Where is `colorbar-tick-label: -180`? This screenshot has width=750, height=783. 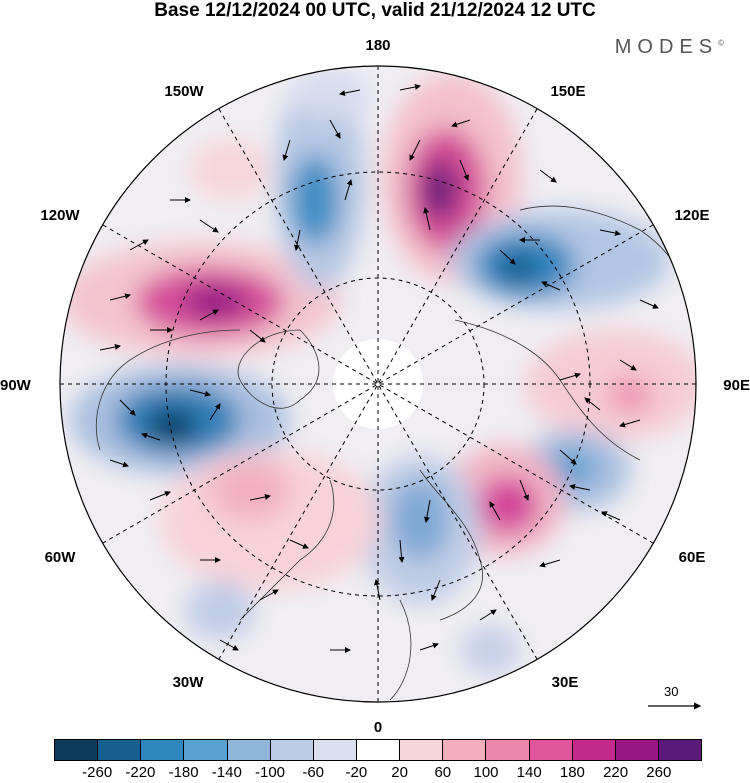
colorbar-tick-label: -180 is located at coordinates (183, 772).